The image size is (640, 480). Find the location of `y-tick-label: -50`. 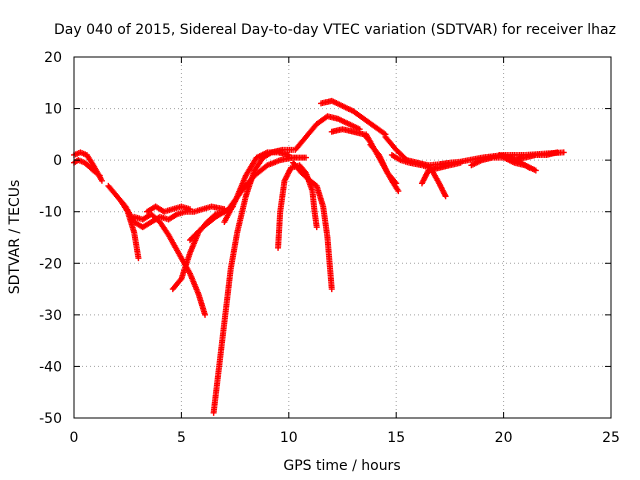

y-tick-label: -50 is located at coordinates (50, 419).